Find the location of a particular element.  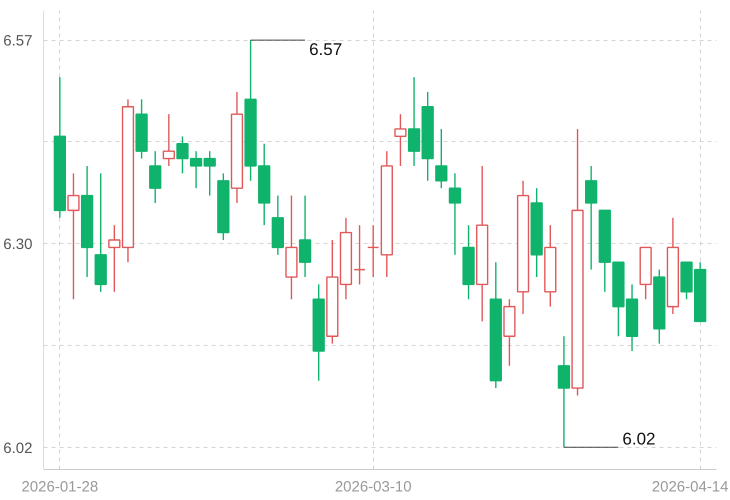

x-tick-label: 2026-03-10 is located at coordinates (373, 487).